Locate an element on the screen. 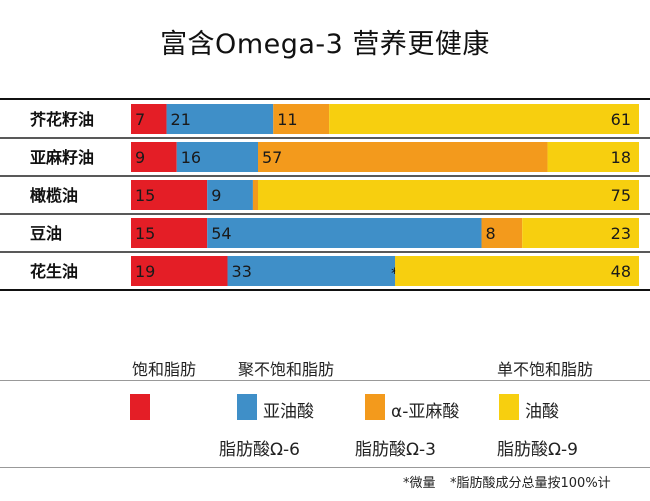 Image resolution: width=650 pixels, height=501 pixels. top-rule is located at coordinates (325, 99).